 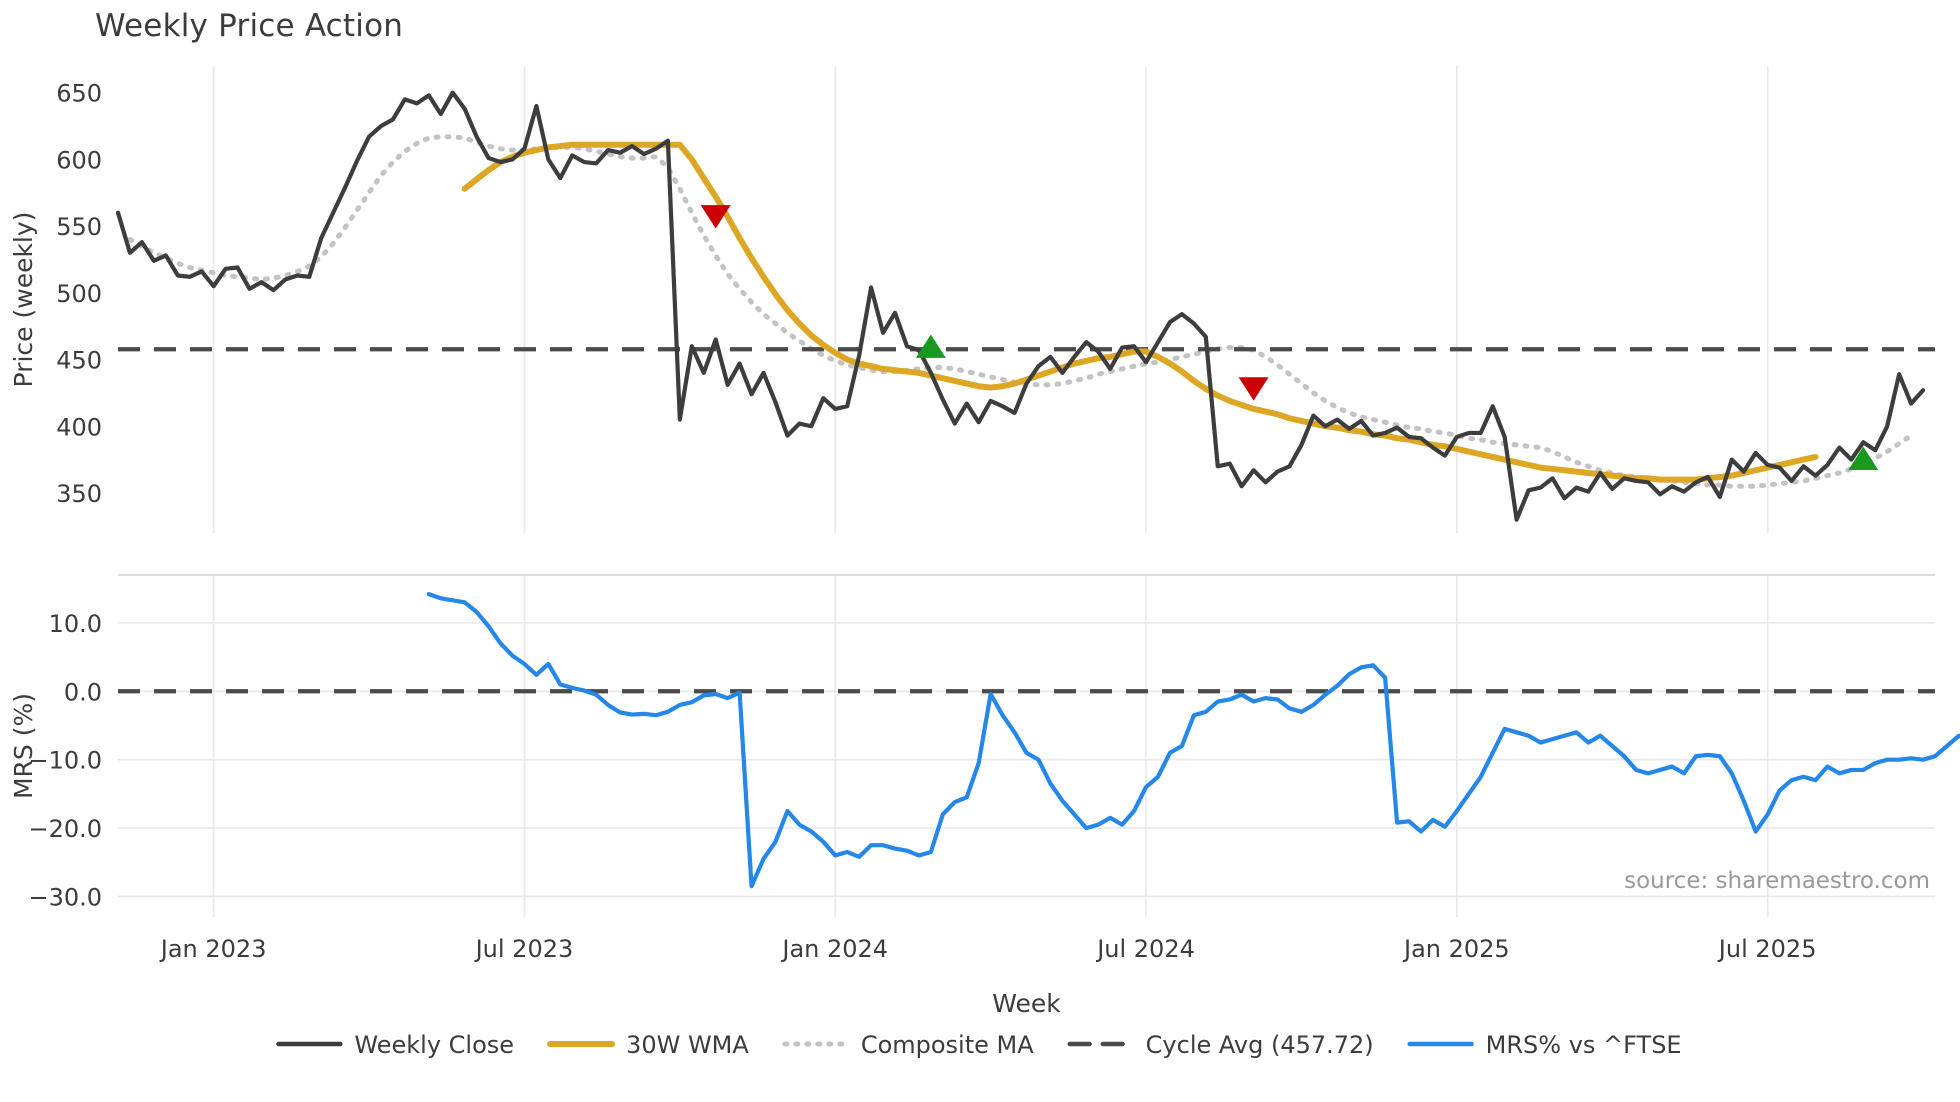 What do you see at coordinates (65, 897) in the screenshot?
I see `mrs-ytick-label-0: −30.0` at bounding box center [65, 897].